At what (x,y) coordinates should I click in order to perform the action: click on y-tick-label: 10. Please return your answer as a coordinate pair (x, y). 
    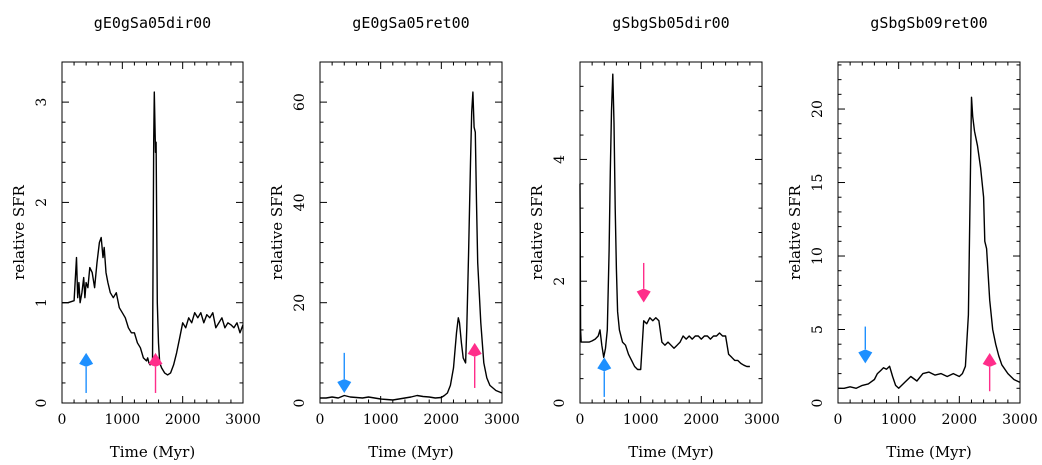
    Looking at the image, I should click on (818, 256).